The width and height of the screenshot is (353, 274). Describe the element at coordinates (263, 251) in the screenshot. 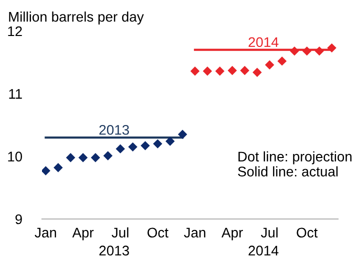

I see `text: 2014` at that location.